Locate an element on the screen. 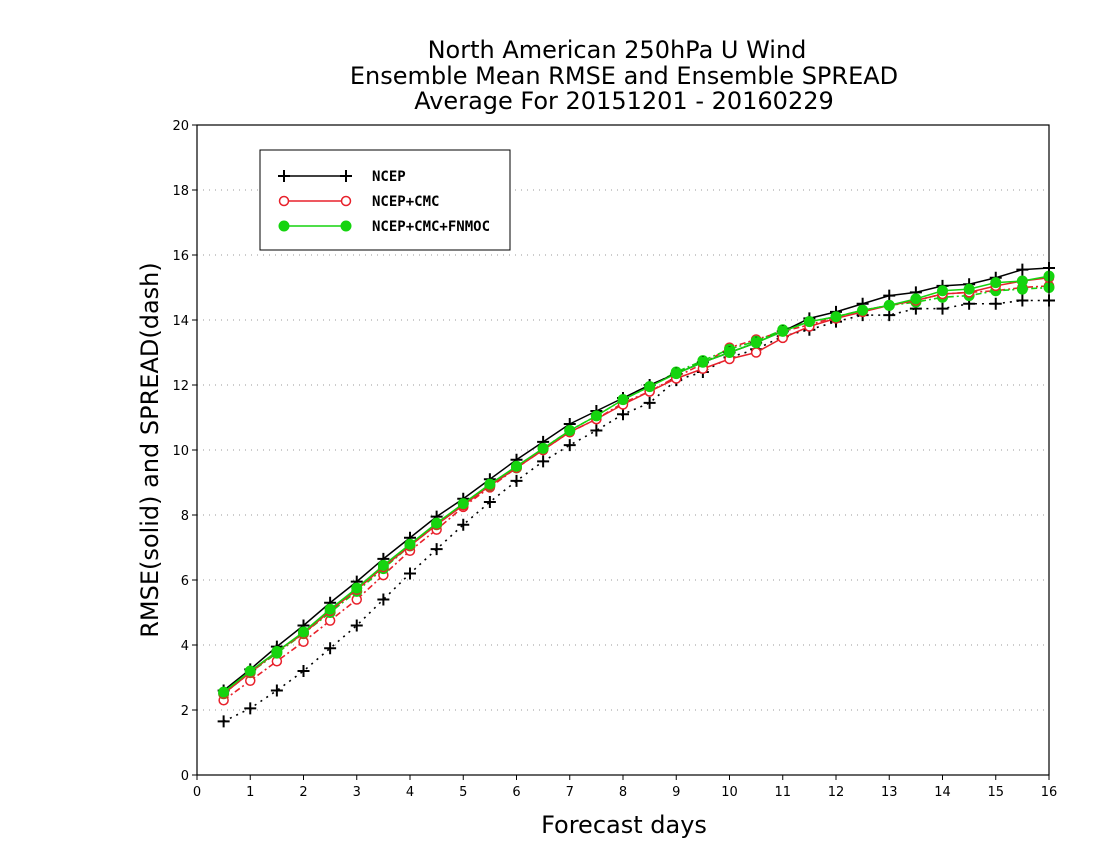 This screenshot has height=850, width=1100. y-tick-label: 18 is located at coordinates (180, 191).